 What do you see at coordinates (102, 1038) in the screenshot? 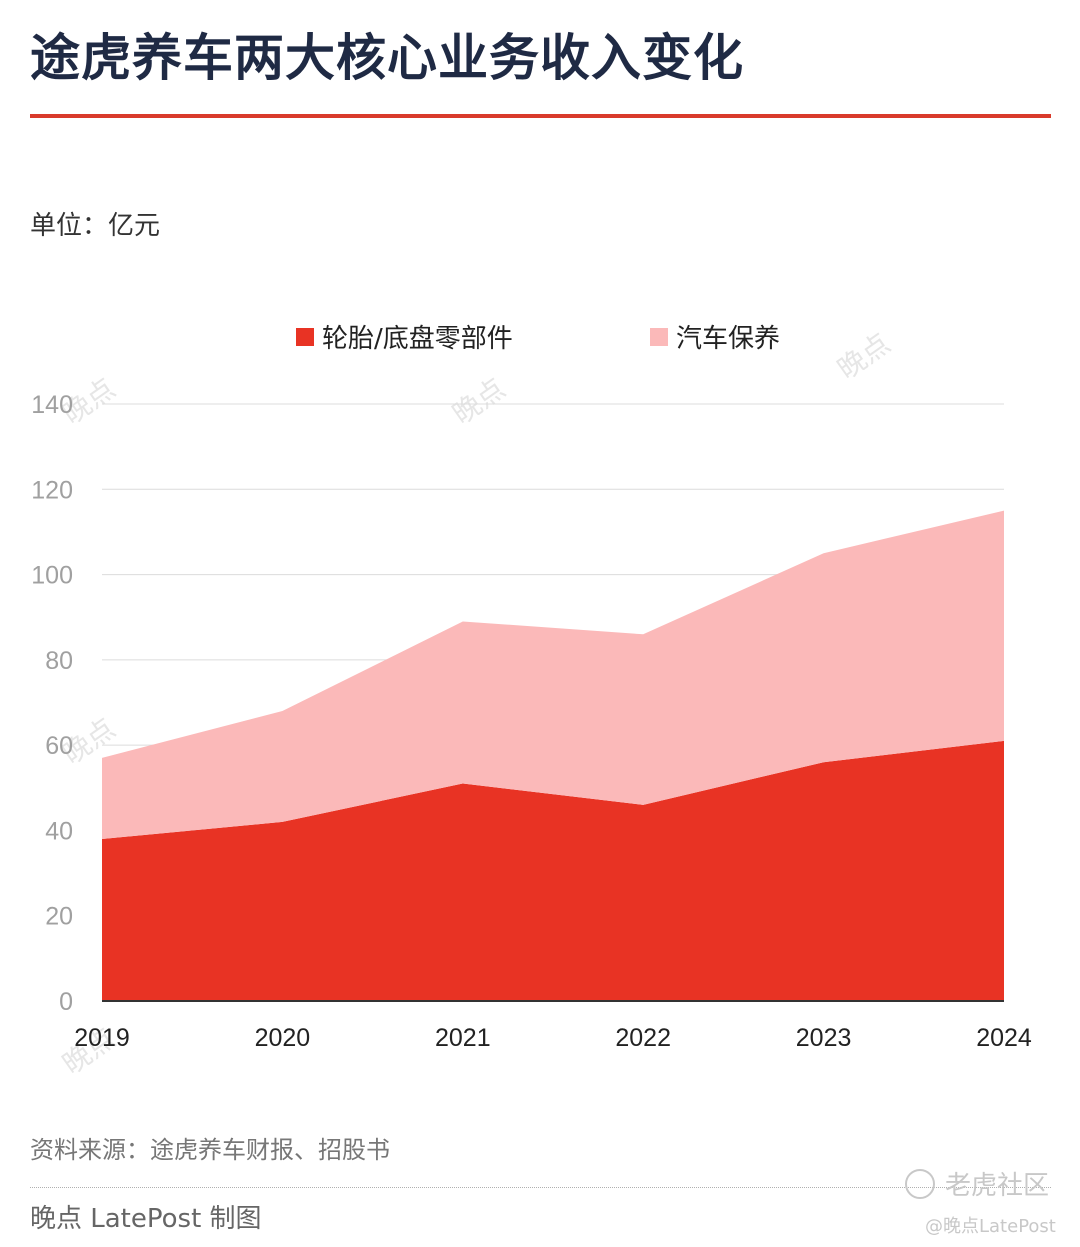
I see `x-tick-label: 2019` at bounding box center [102, 1038].